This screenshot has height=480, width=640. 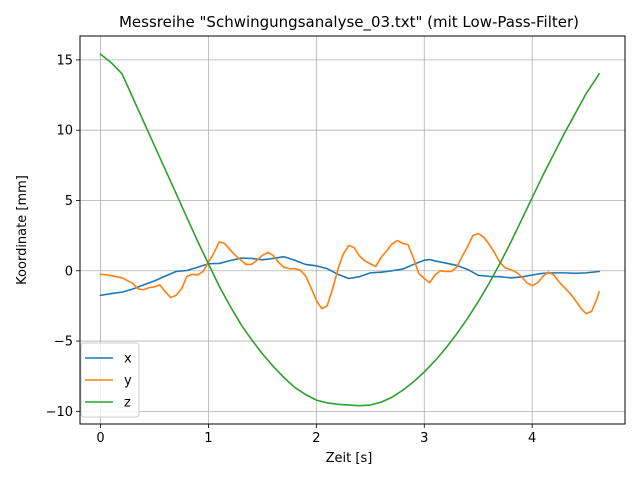 I want to click on y-tick-label: 10, so click(x=64, y=131).